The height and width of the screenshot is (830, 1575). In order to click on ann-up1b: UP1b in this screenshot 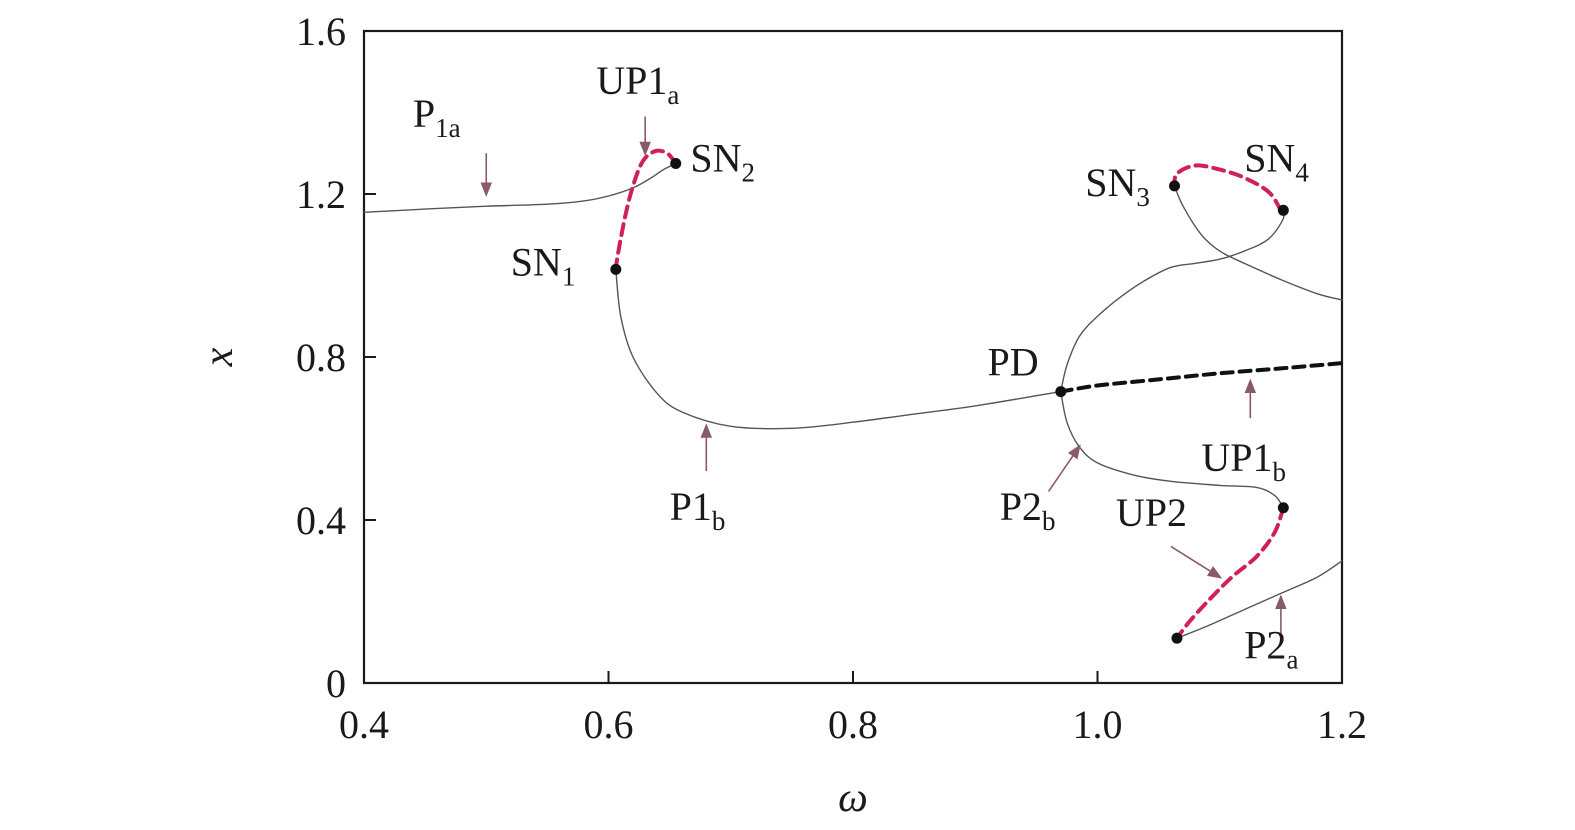, I will do `click(1243, 461)`.